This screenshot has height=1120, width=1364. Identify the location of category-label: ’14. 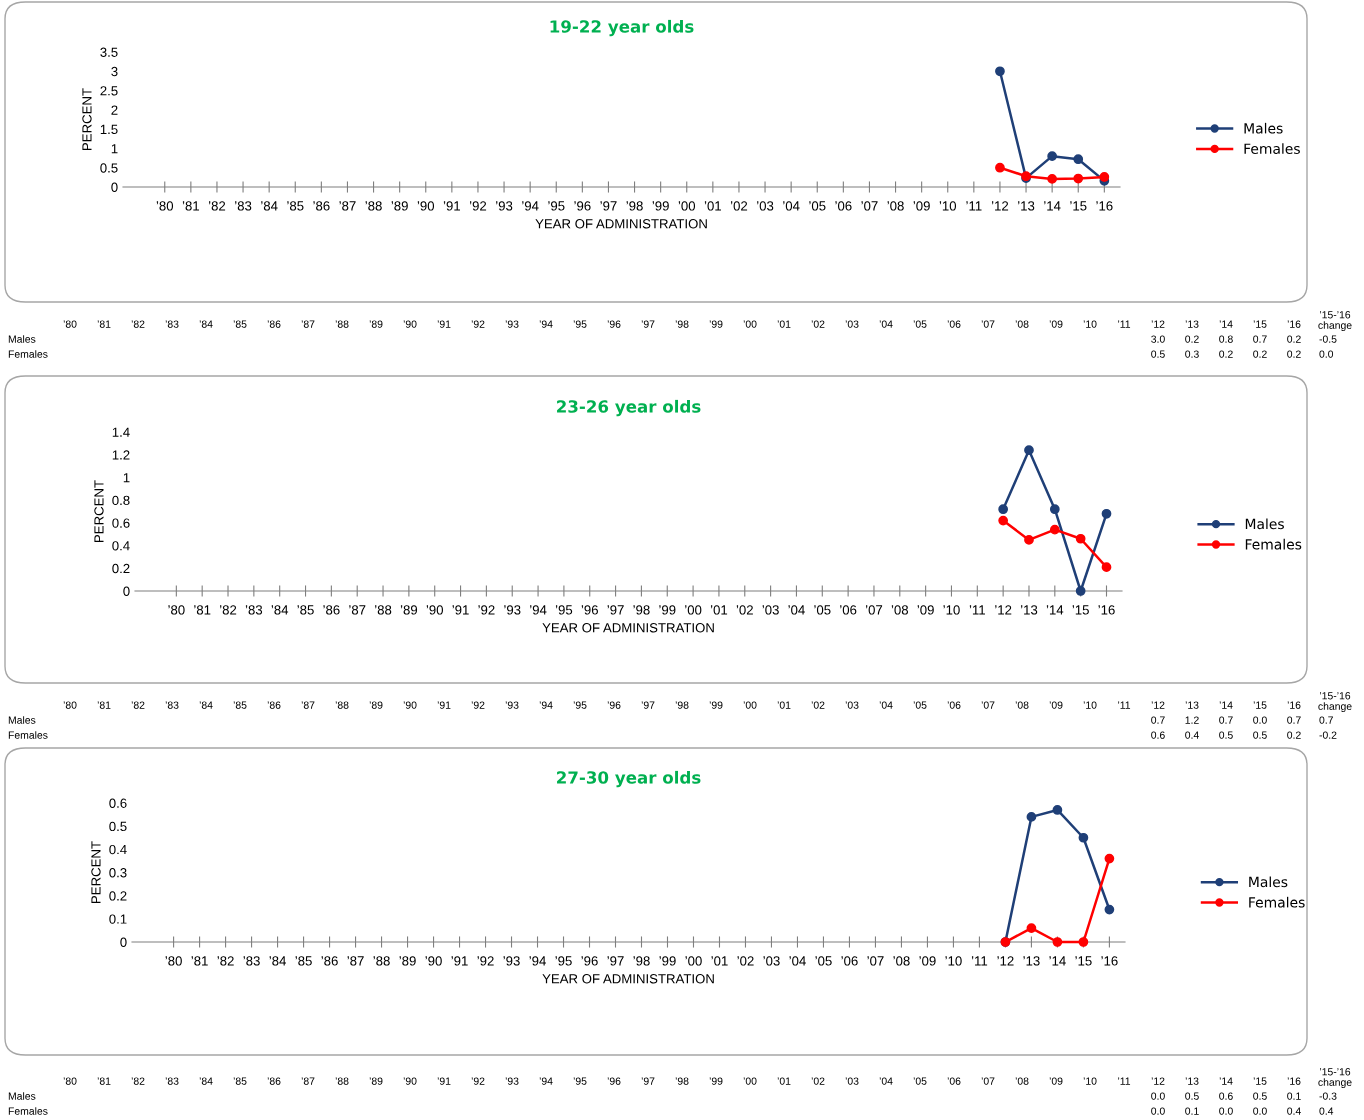
(1226, 324).